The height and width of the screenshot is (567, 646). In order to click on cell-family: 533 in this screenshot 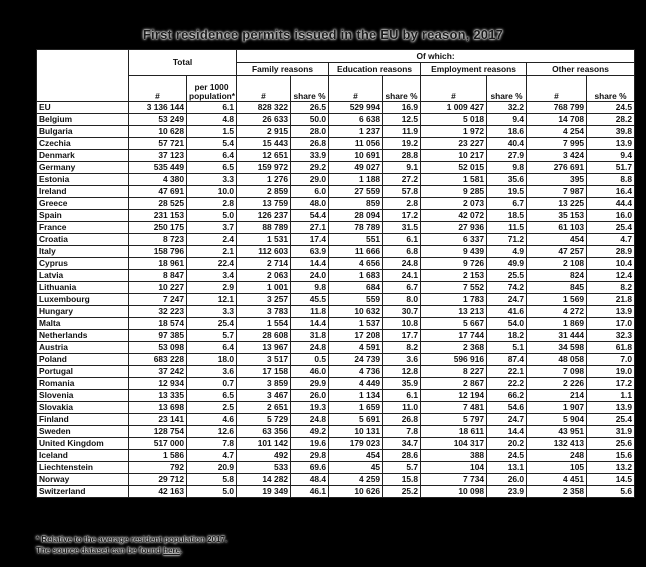, I will do `click(264, 467)`.